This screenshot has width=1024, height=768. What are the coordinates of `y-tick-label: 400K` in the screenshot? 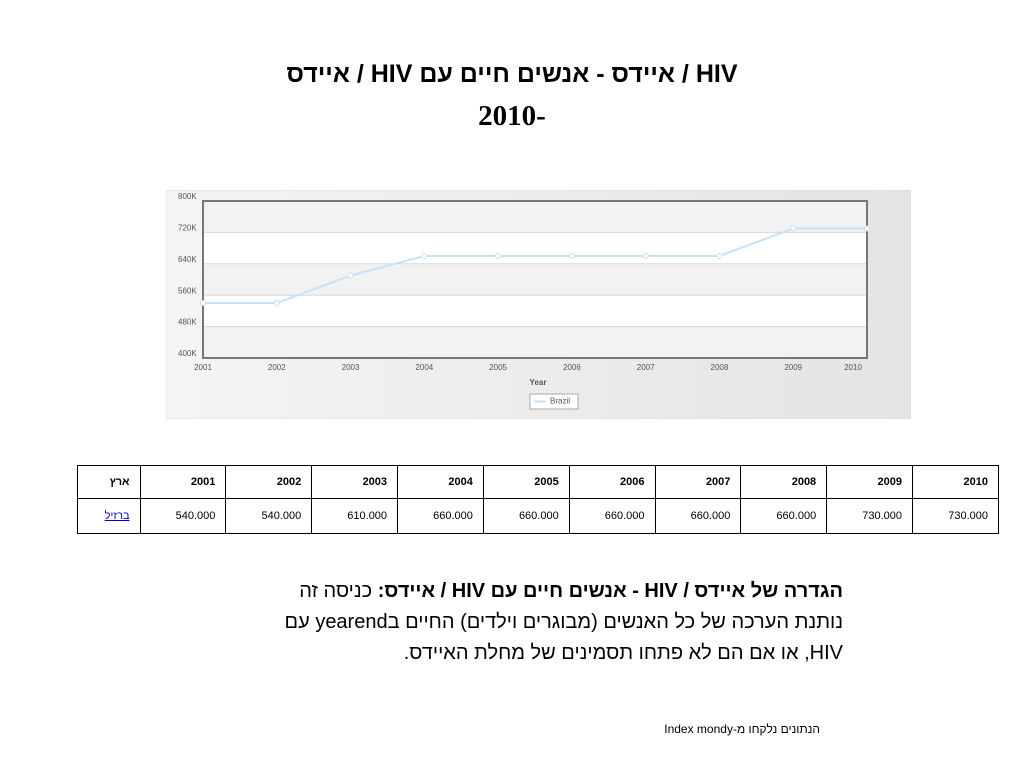 It's located at (187, 353).